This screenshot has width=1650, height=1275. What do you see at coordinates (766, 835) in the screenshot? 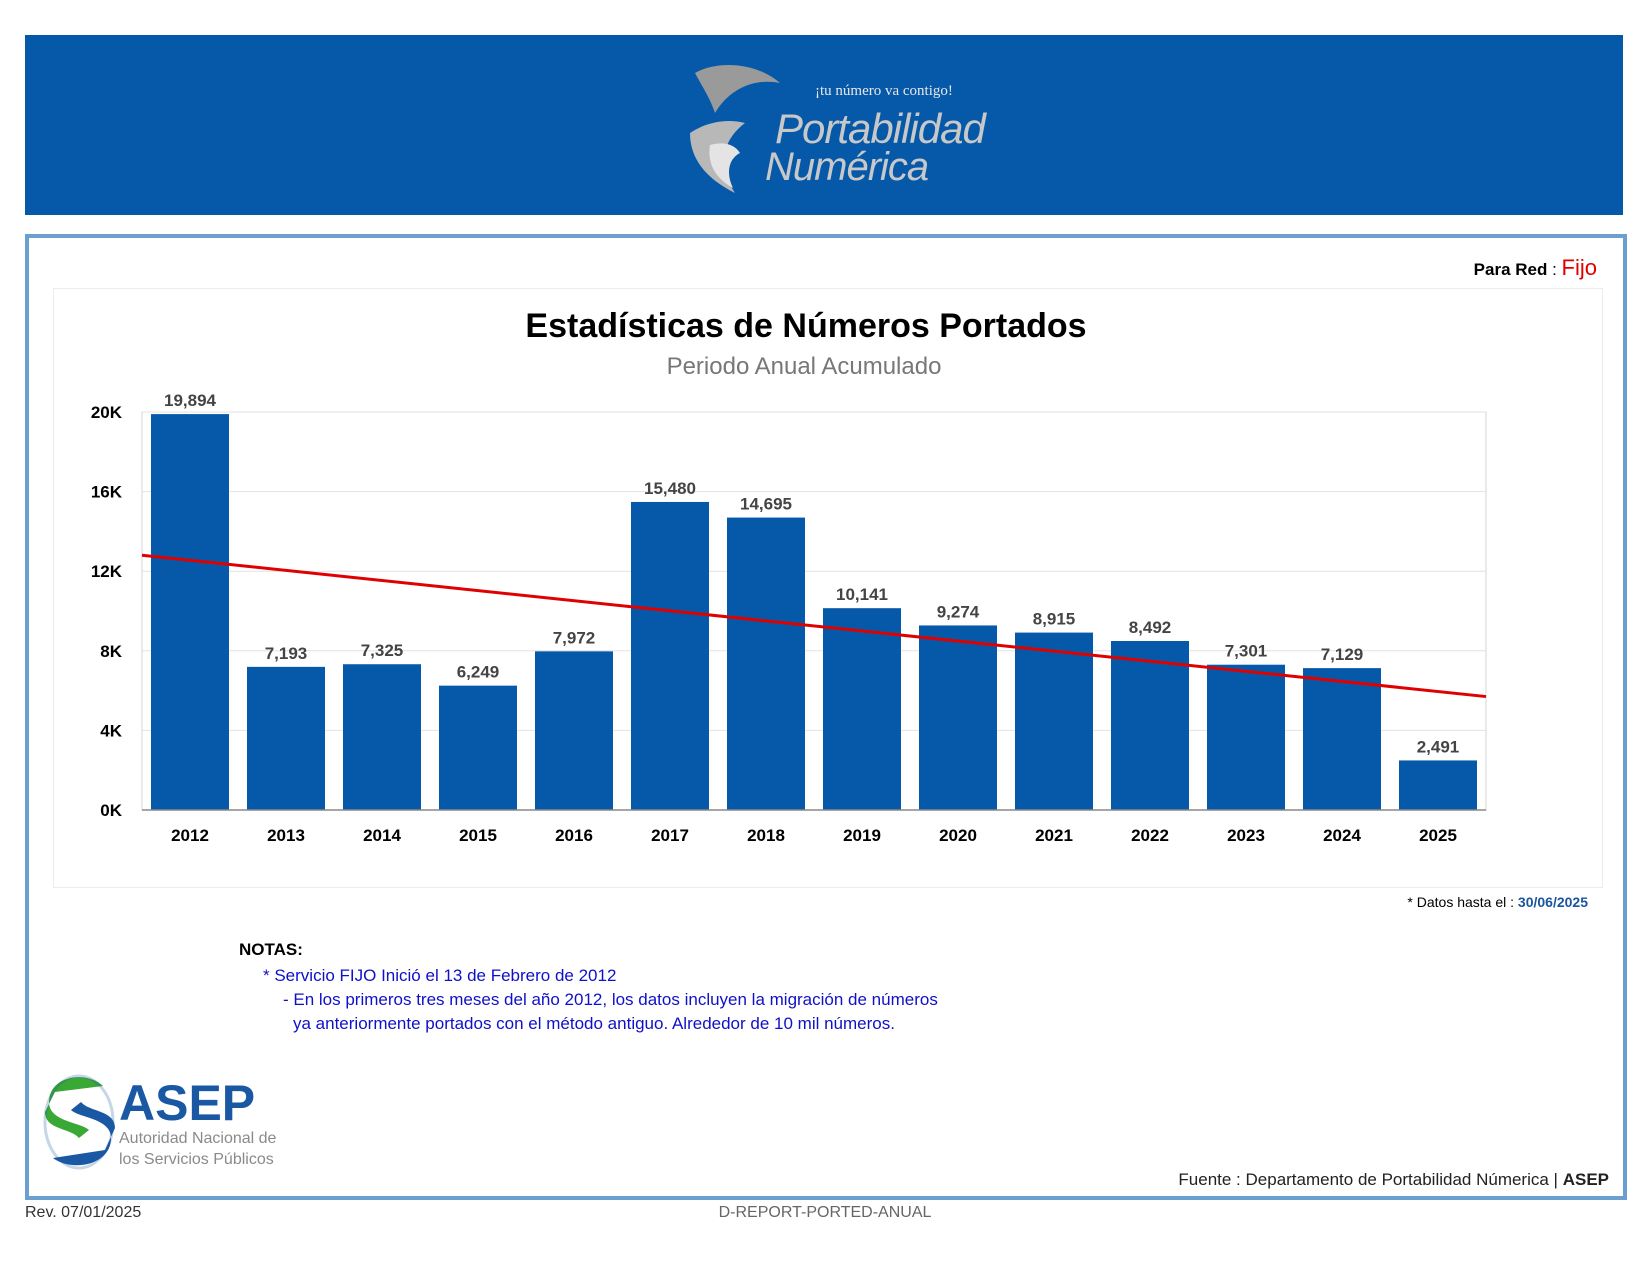
I see `x-tick-label: 2018` at bounding box center [766, 835].